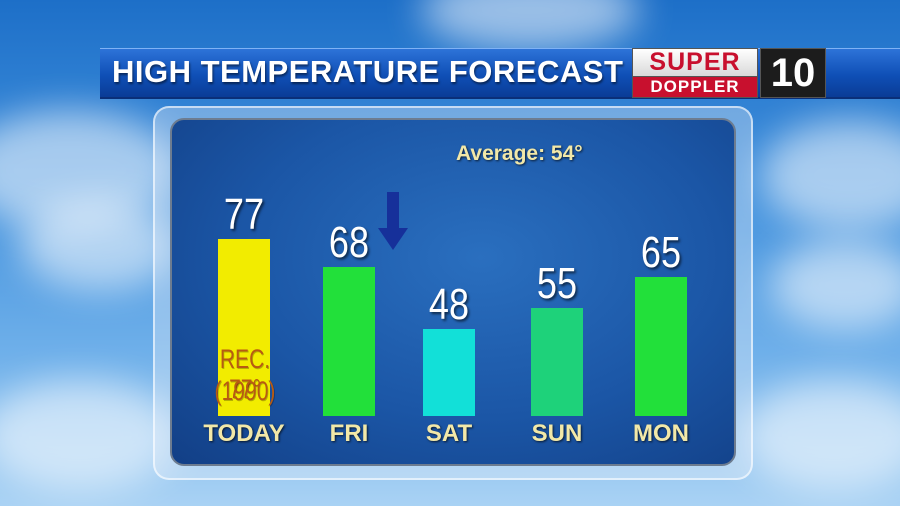 This screenshot has height=506, width=900. Describe the element at coordinates (661, 433) in the screenshot. I see `category-label-mon: MON` at that location.